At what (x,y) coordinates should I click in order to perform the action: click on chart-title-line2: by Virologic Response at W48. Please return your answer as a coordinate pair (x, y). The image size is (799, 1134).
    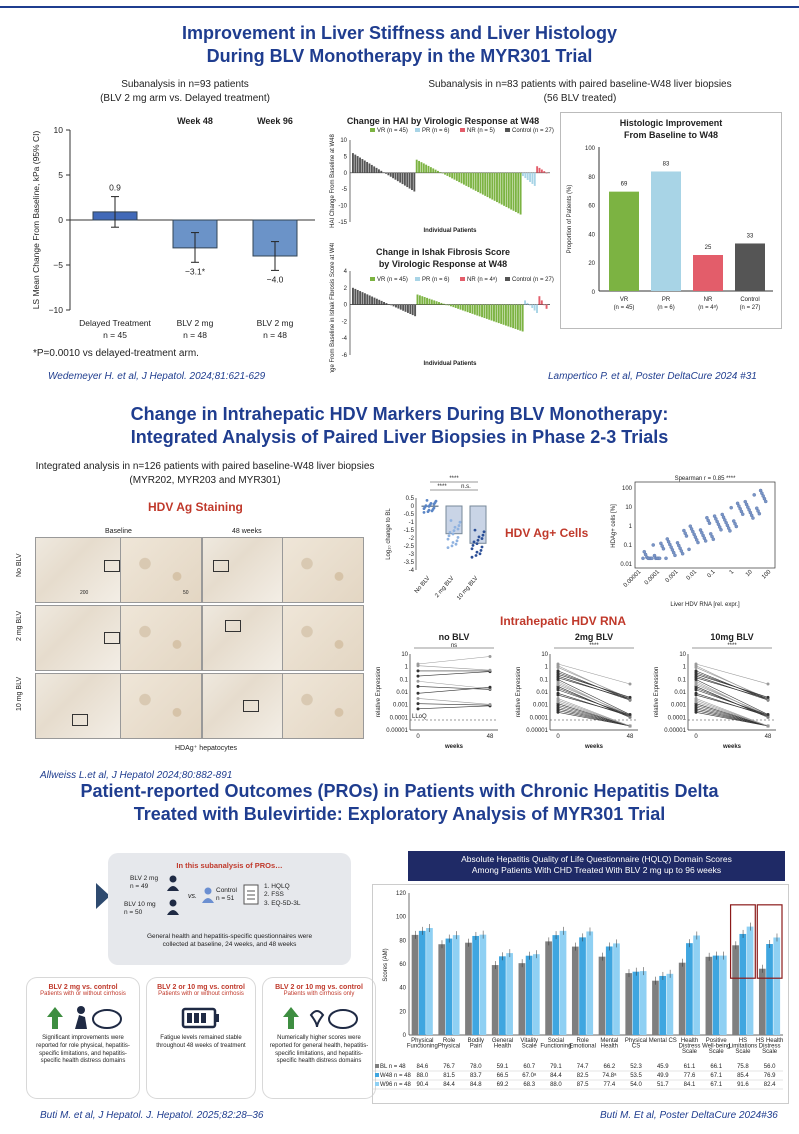
    Looking at the image, I should click on (443, 264).